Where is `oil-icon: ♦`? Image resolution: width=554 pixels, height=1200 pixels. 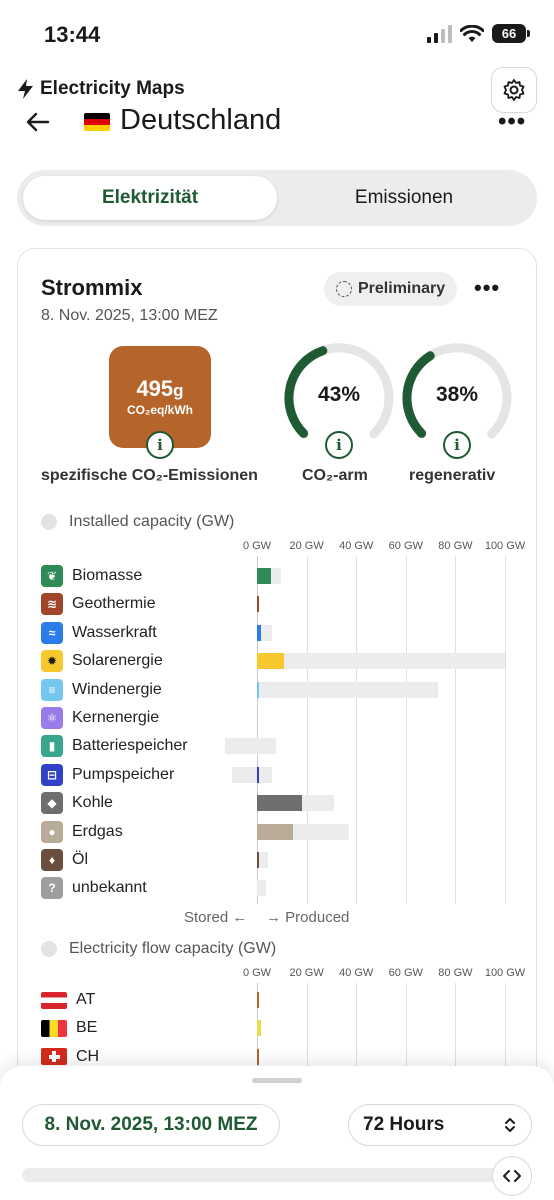 oil-icon: ♦ is located at coordinates (52, 860).